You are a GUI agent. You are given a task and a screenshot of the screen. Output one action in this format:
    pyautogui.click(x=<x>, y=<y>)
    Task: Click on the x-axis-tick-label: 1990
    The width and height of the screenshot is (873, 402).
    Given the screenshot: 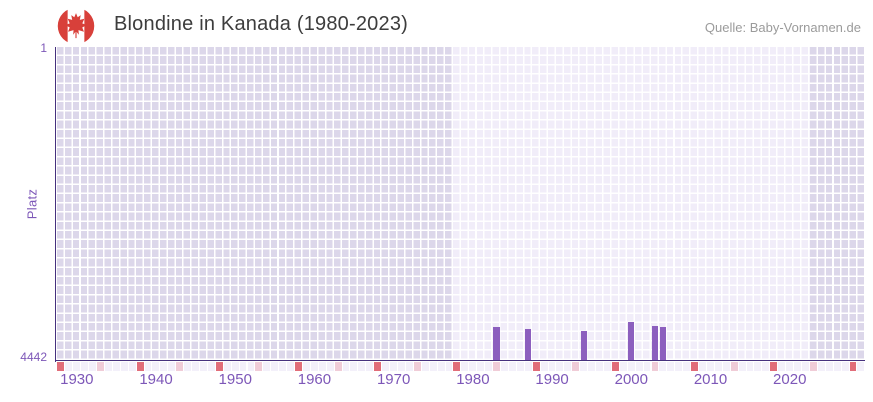 What is the action you would take?
    pyautogui.click(x=552, y=379)
    